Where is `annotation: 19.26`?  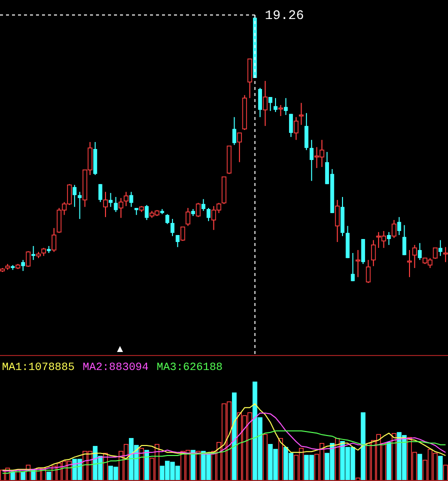 annotation: 19.26 is located at coordinates (284, 15).